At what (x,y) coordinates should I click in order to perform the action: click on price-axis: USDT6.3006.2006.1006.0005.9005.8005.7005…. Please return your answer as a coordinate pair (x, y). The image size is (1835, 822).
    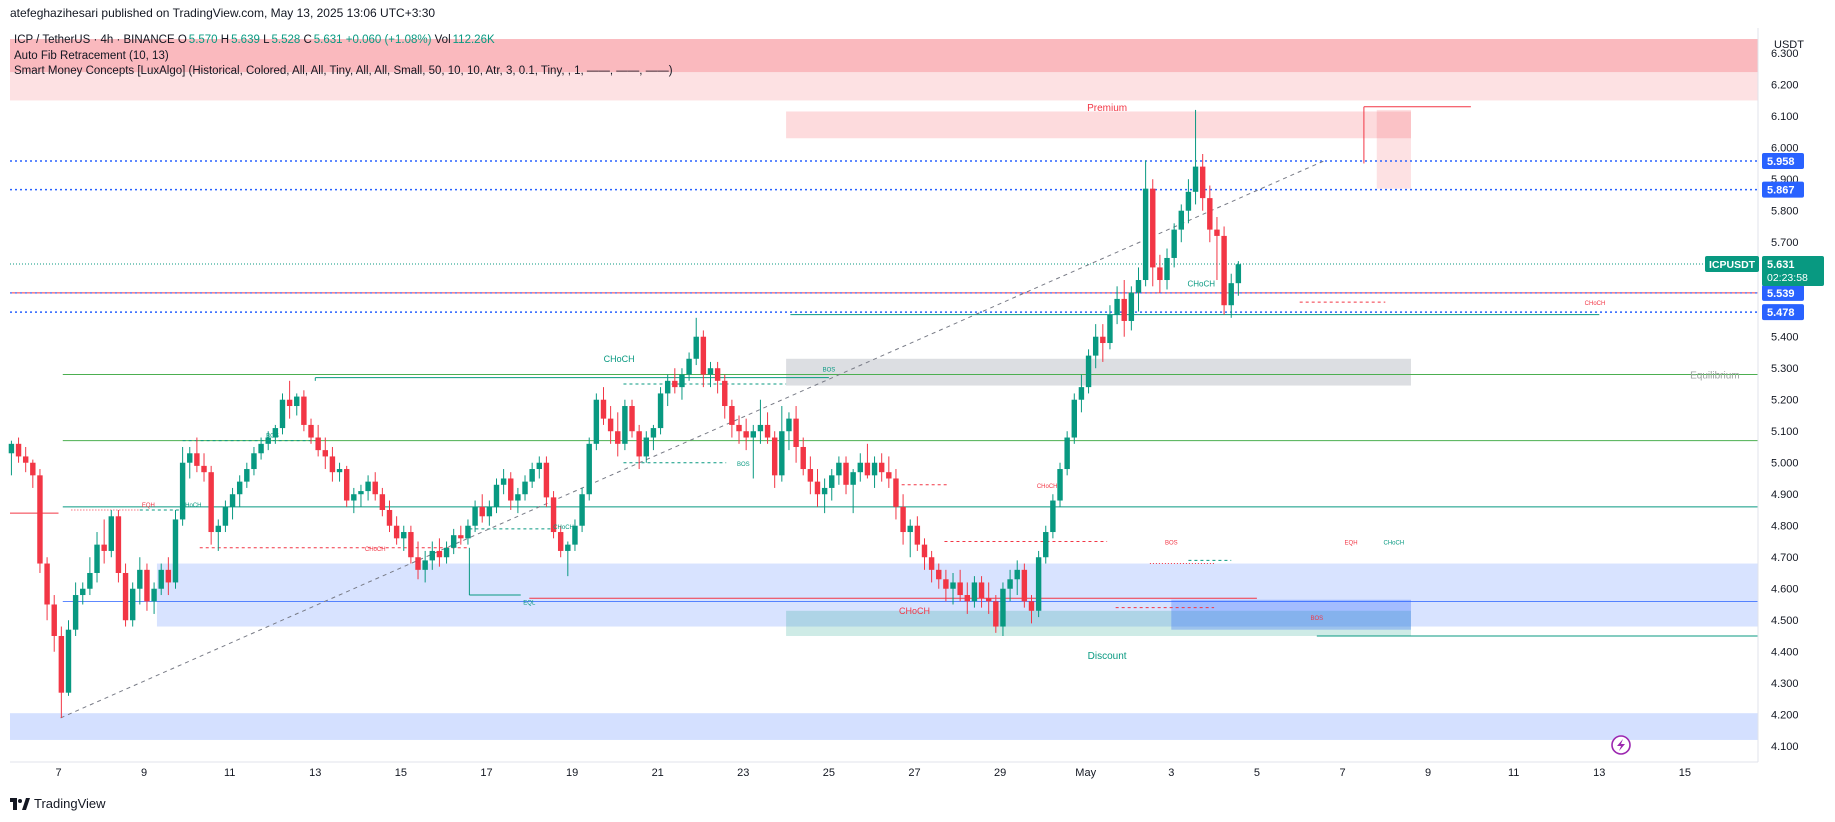
    Looking at the image, I should click on (1787, 396).